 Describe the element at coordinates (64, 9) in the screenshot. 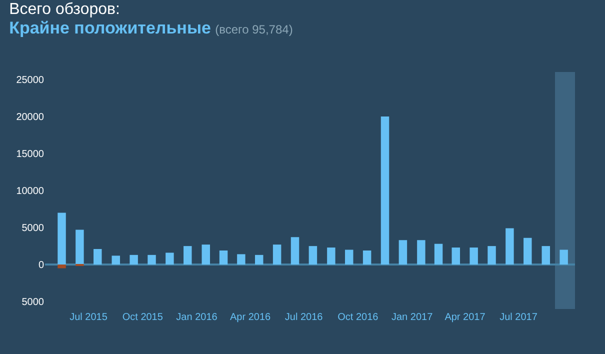

I see `chart-title: Всего обзоров:` at that location.